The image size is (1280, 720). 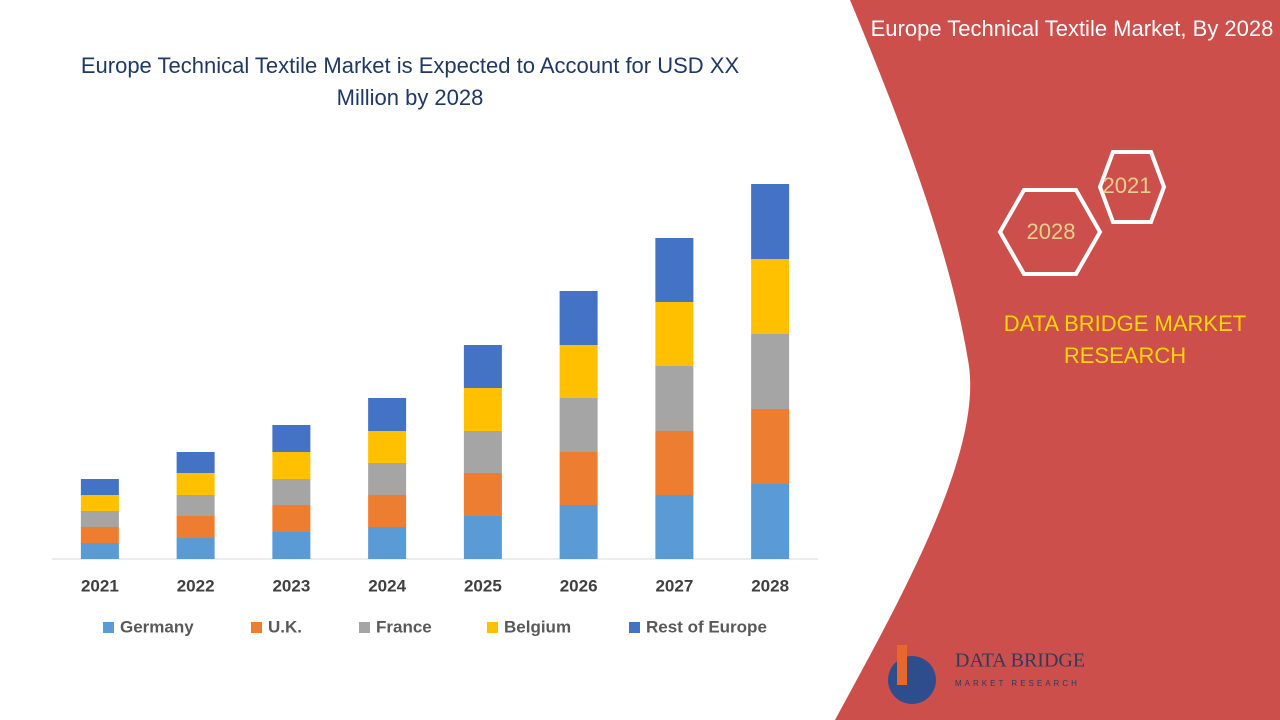 I want to click on hex-year: 2028, so click(x=1051, y=231).